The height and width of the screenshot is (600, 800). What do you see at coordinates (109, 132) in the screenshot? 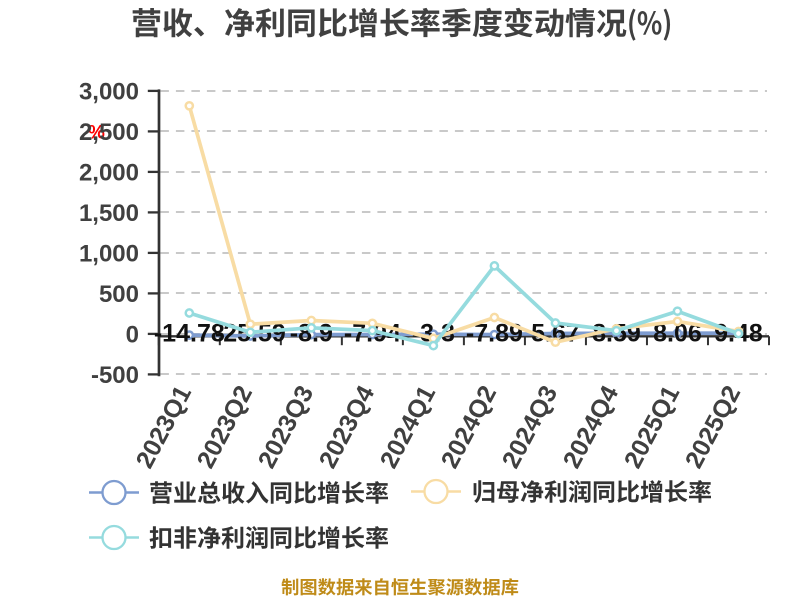
I see `svg-text: 2,500` at bounding box center [109, 132].